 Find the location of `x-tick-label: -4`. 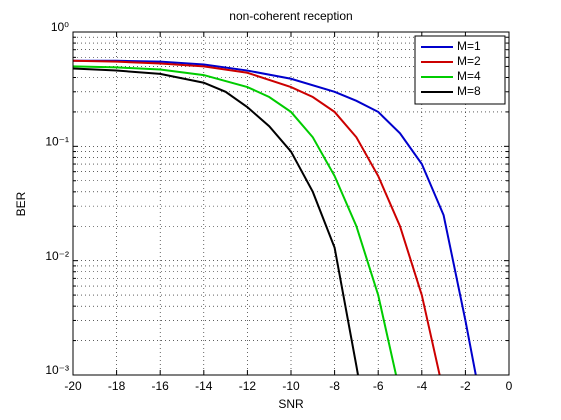

x-tick-label: -4 is located at coordinates (421, 386).